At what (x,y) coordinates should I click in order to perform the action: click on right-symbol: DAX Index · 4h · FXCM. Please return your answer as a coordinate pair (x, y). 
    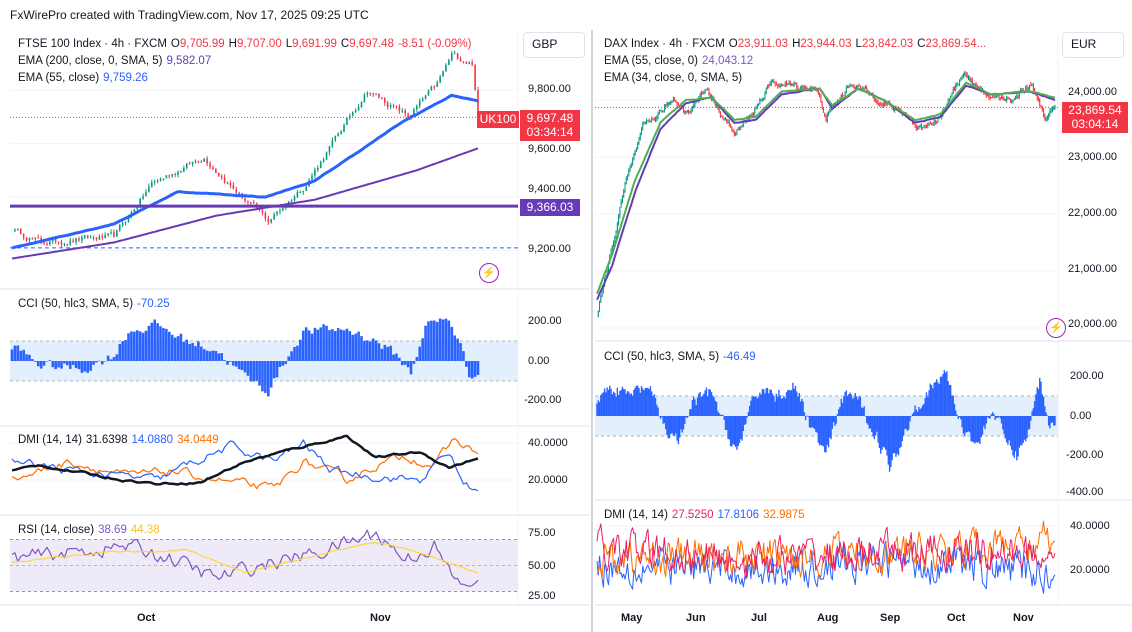
    Looking at the image, I should click on (664, 44).